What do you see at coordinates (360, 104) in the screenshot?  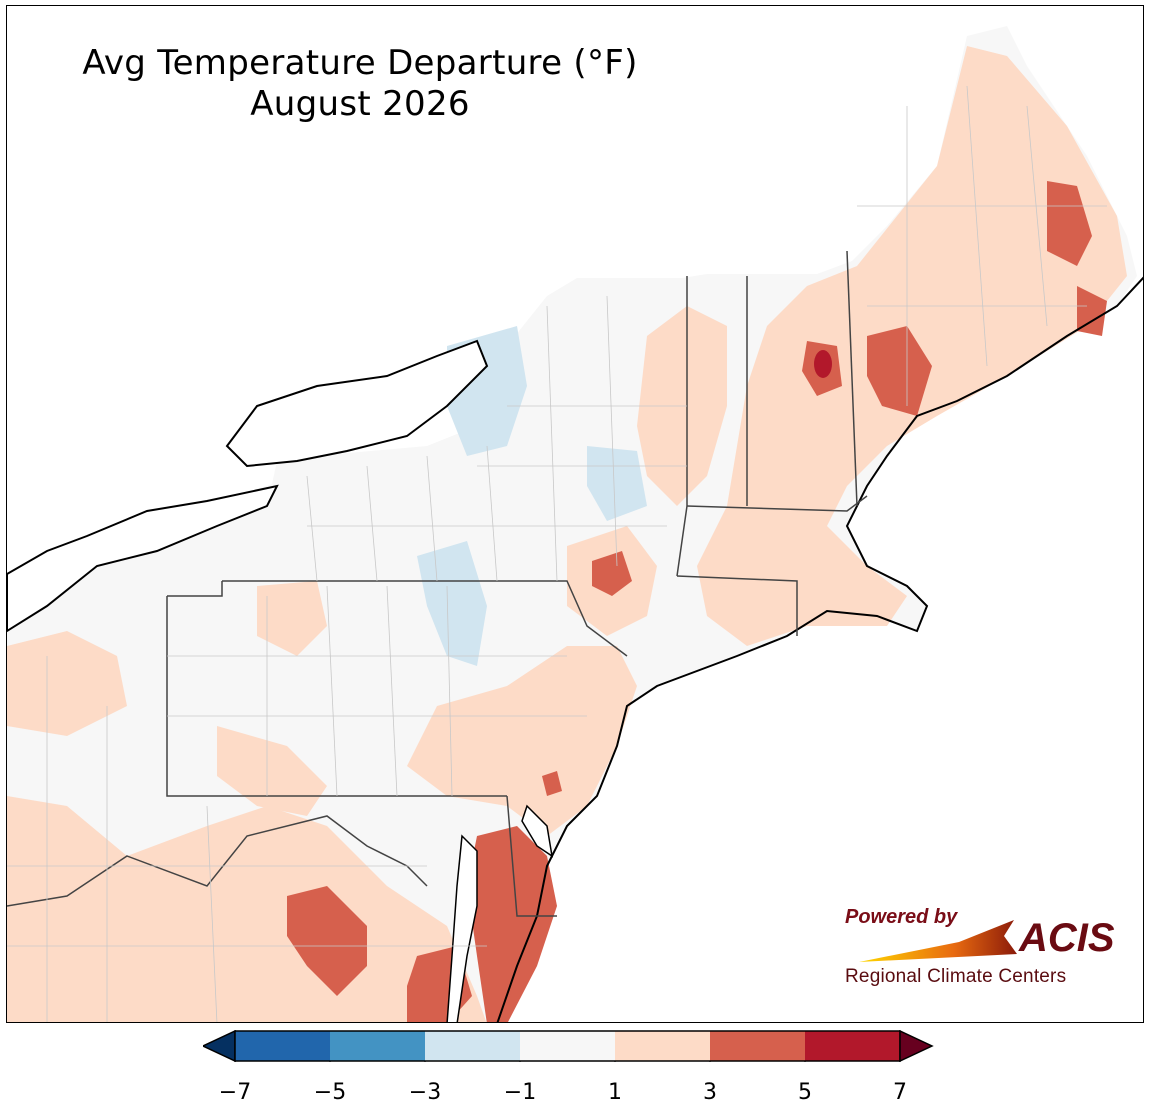 I see `map-subtitle: August 2026` at bounding box center [360, 104].